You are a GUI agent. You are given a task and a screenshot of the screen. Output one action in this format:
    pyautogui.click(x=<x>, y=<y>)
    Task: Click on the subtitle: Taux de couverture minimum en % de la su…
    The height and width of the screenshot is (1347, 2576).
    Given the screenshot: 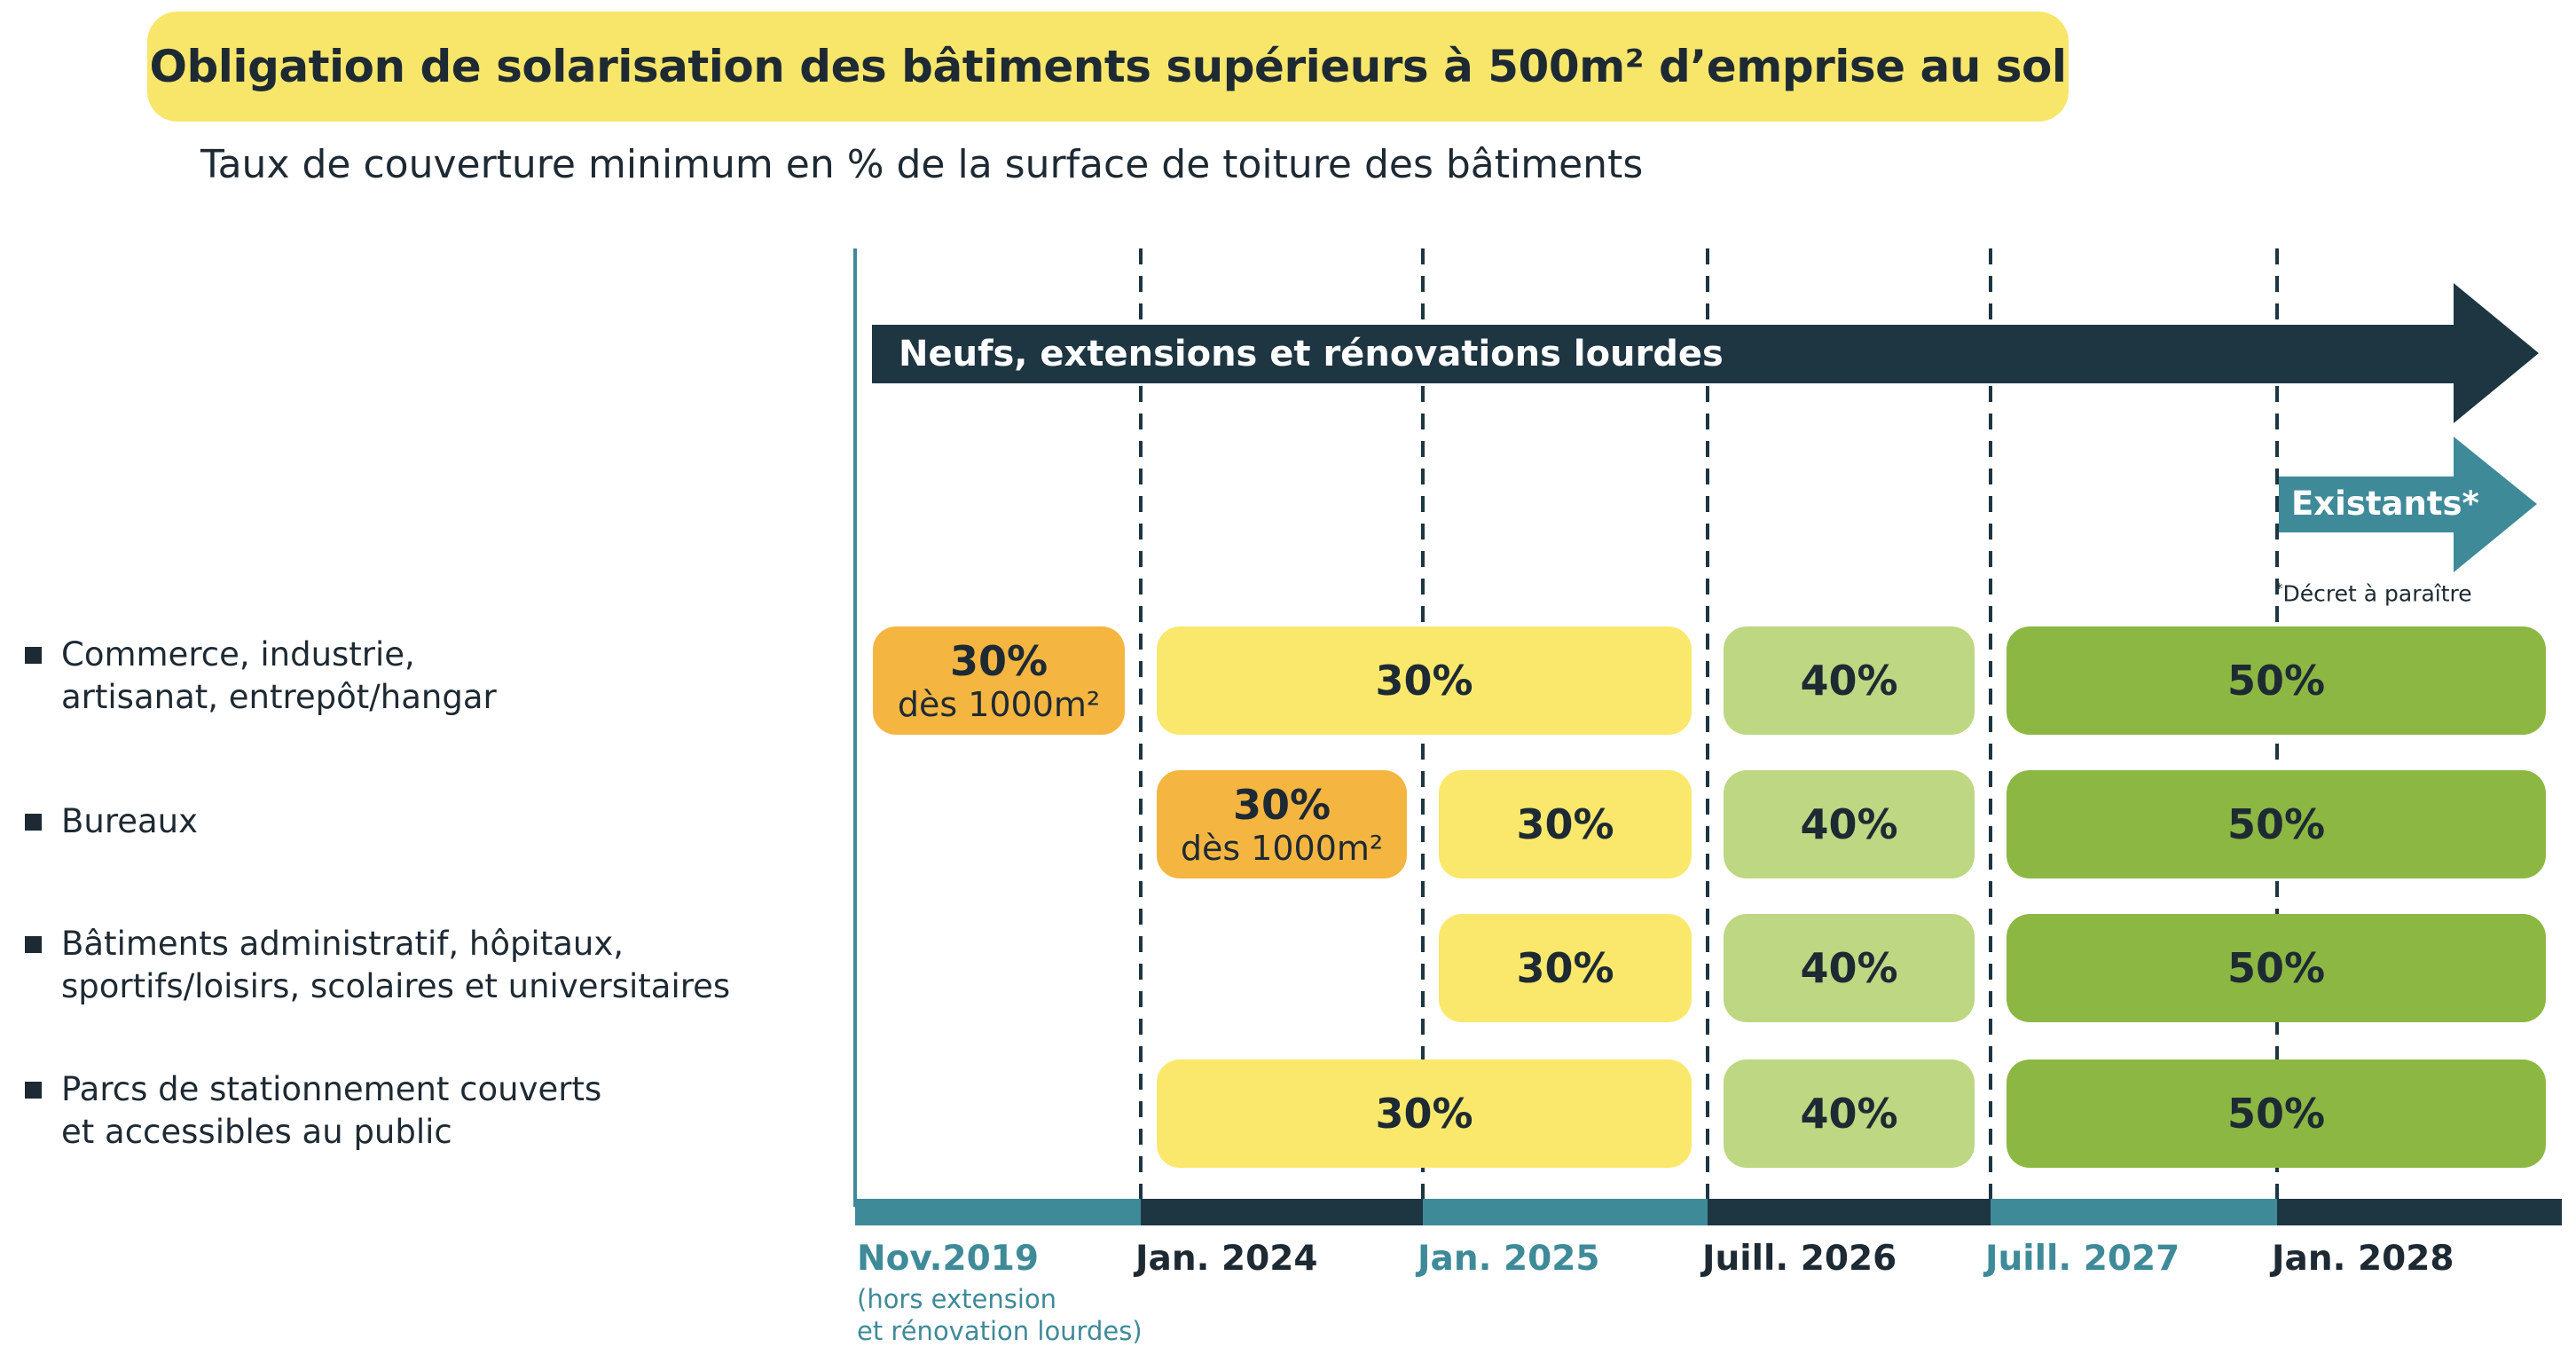 What is the action you would take?
    pyautogui.click(x=922, y=164)
    